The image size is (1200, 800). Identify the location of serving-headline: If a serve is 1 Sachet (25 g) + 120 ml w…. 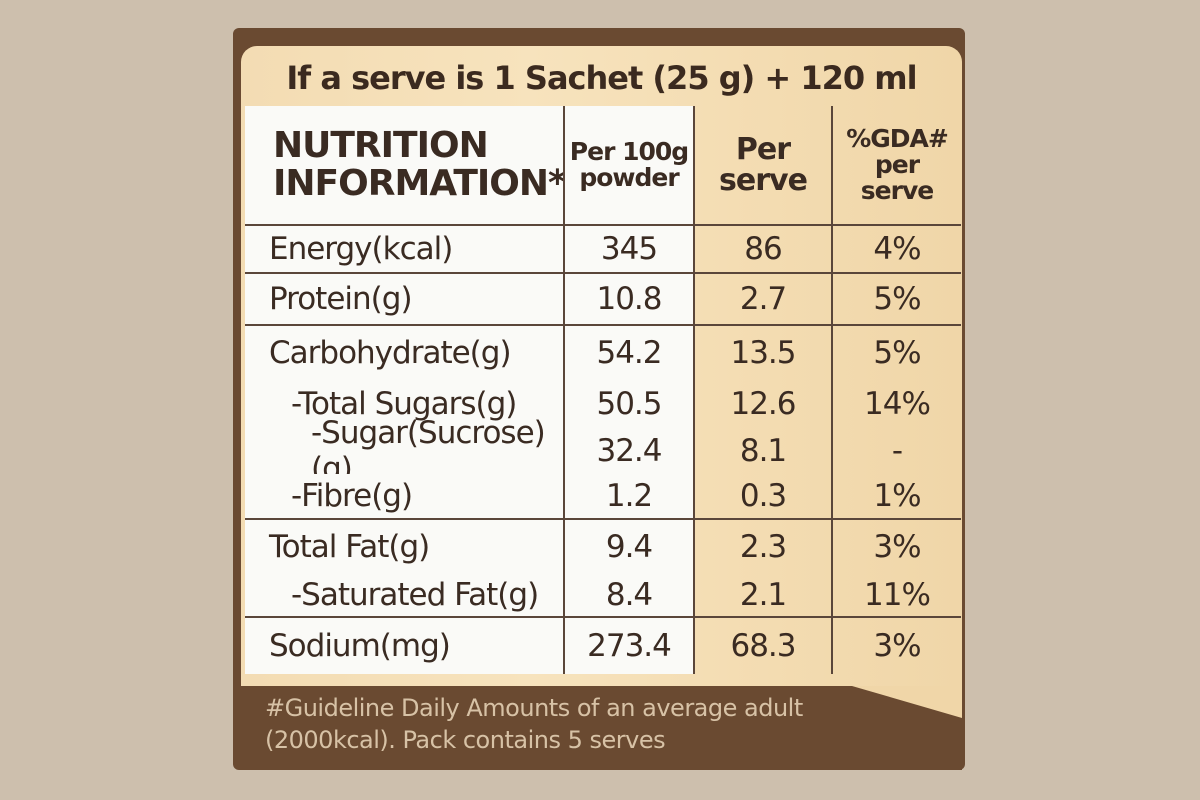
(601, 104).